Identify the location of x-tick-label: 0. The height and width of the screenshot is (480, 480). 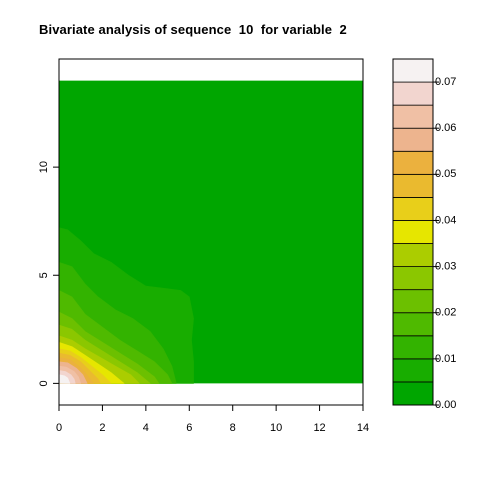
(59, 428).